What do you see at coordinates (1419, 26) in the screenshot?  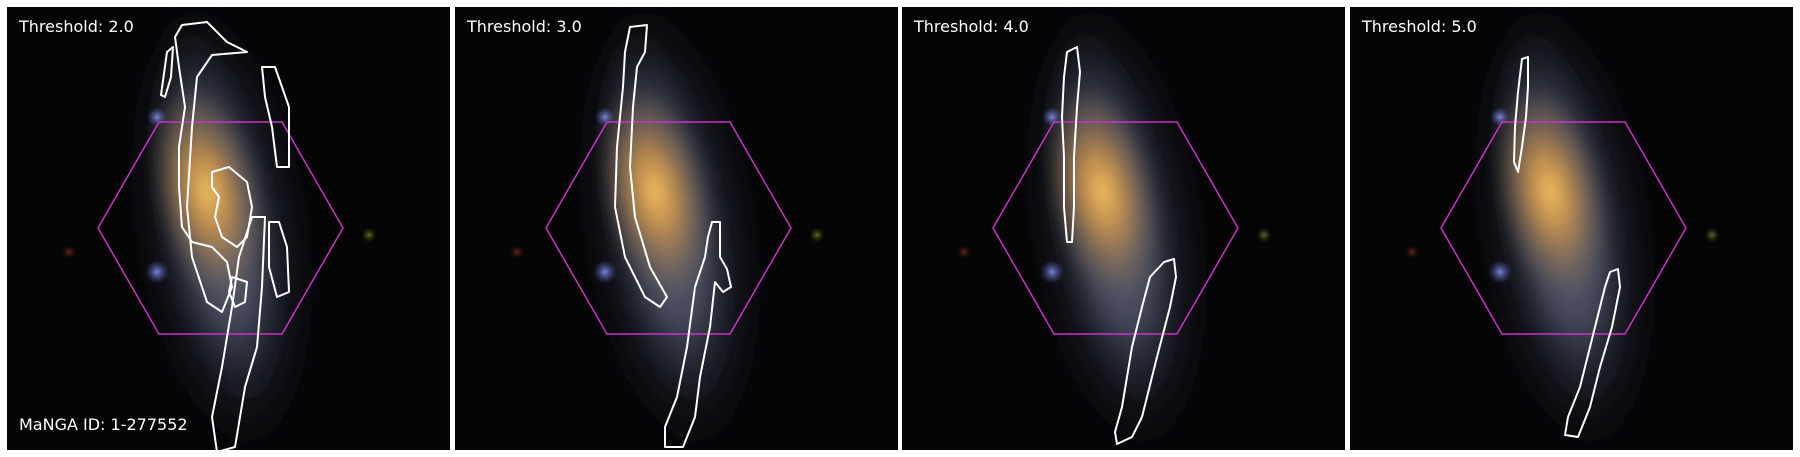 I see `threshold-label: Threshold: 5.0` at bounding box center [1419, 26].